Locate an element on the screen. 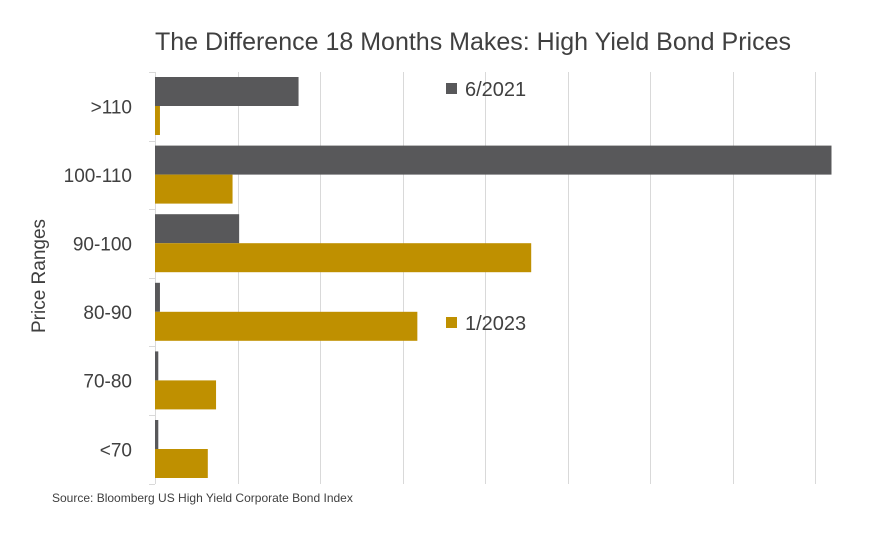 Image resolution: width=893 pixels, height=534 pixels. category-label: 70-80 is located at coordinates (107, 382).